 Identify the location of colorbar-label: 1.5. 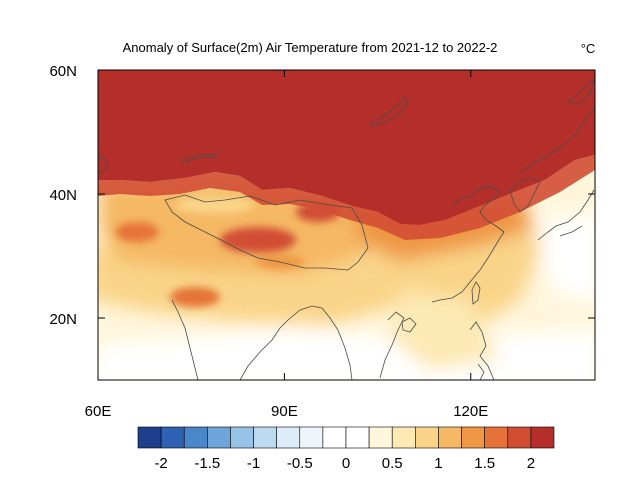
(484, 463).